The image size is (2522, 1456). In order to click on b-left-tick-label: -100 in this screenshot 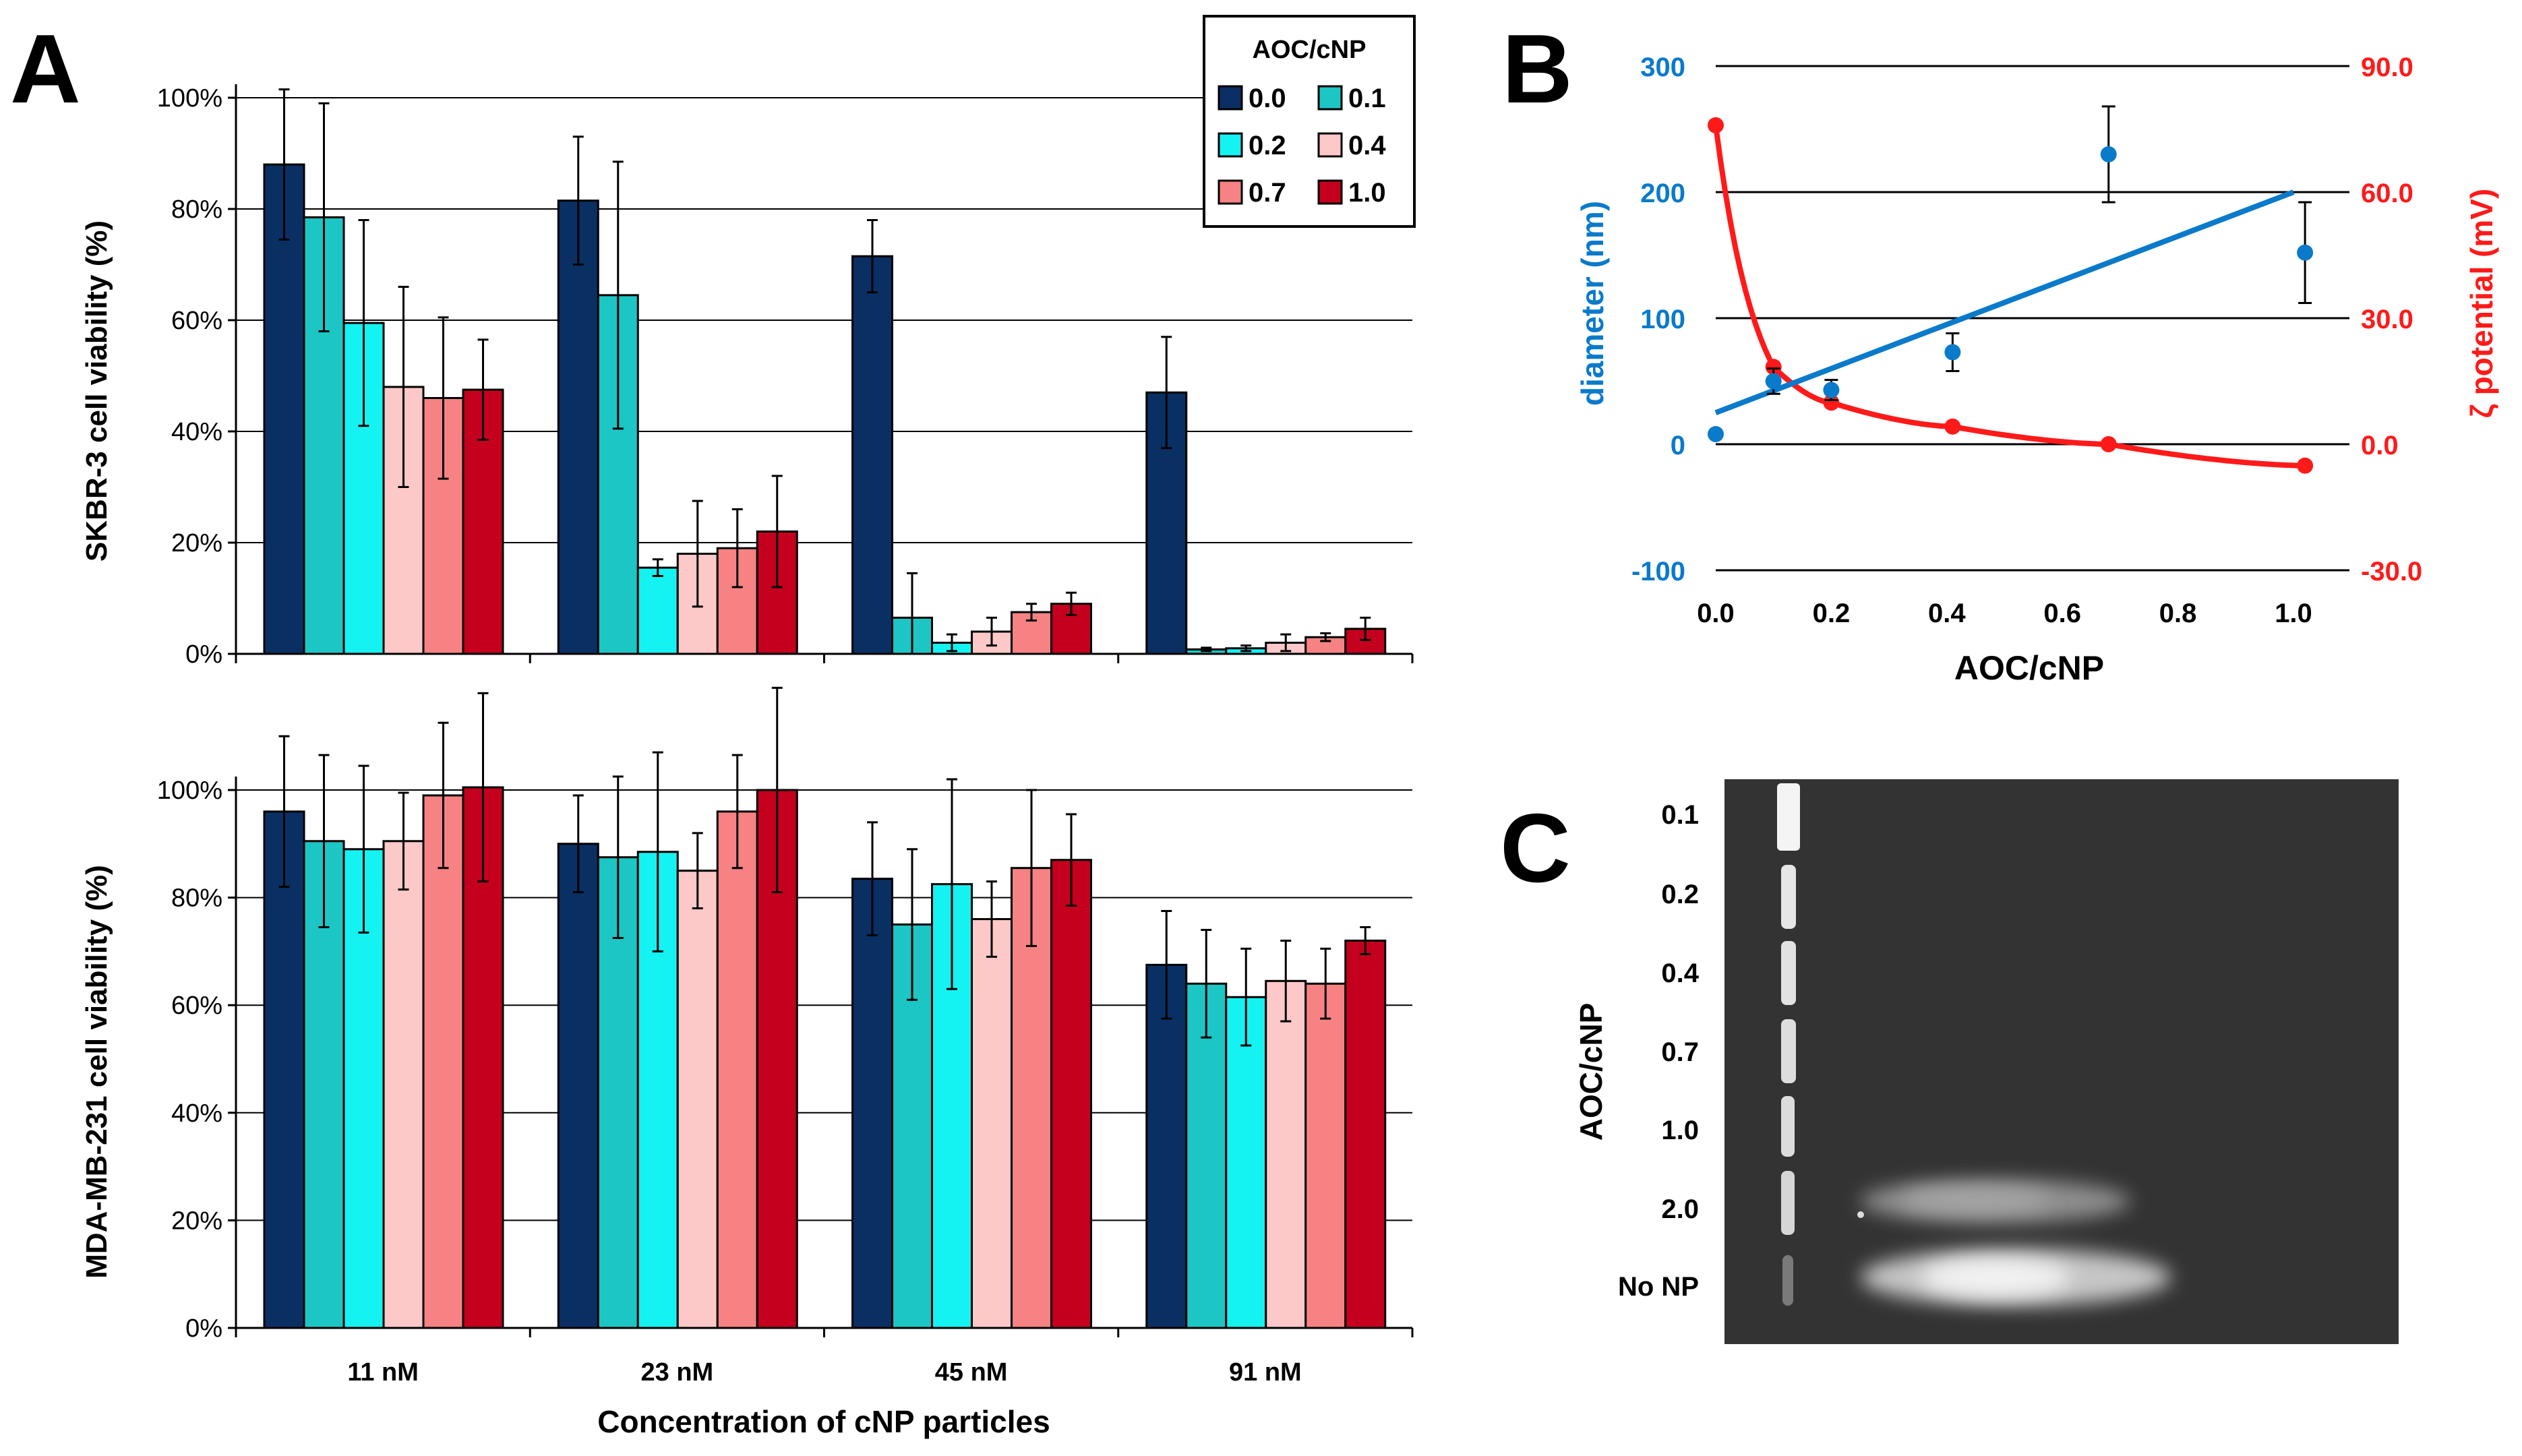, I will do `click(1658, 571)`.